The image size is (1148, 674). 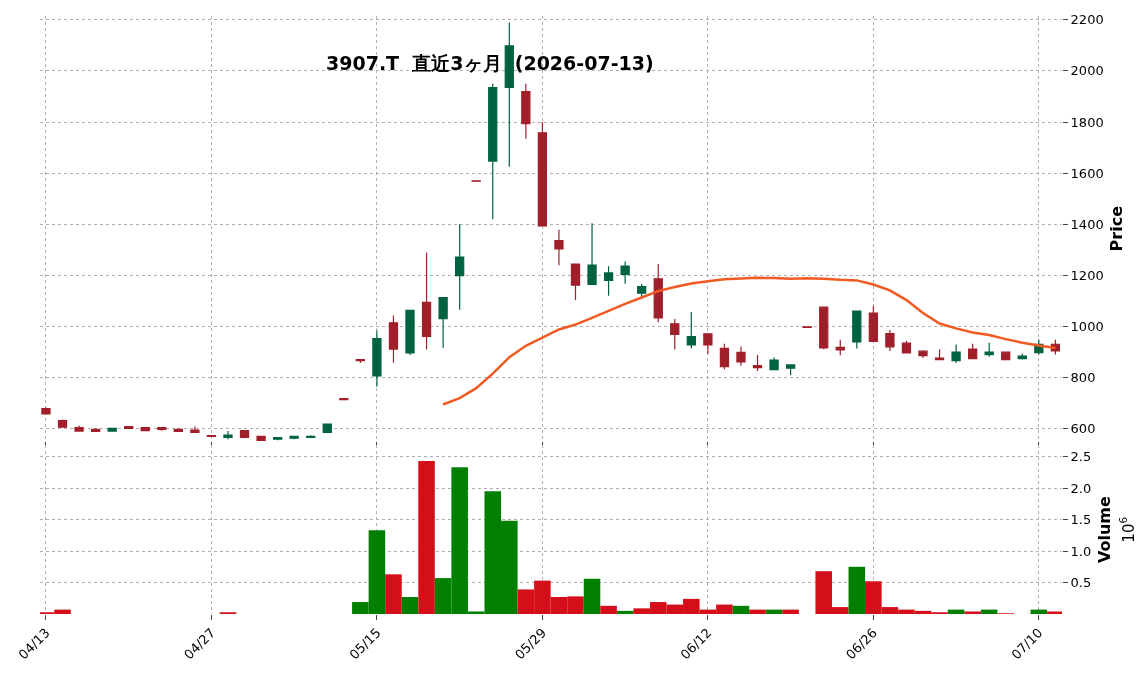 I want to click on y-tick-label: 1.5, so click(x=1081, y=520).